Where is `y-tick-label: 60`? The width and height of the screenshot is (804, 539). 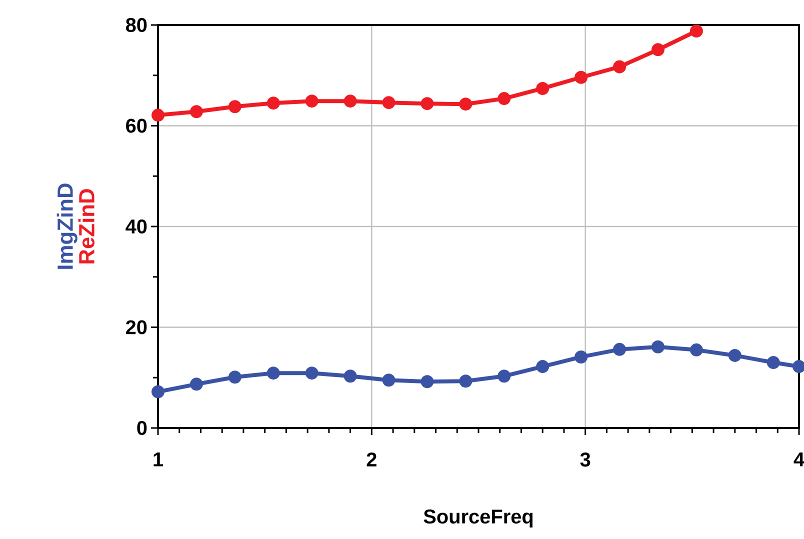
y-tick-label: 60 is located at coordinates (136, 125).